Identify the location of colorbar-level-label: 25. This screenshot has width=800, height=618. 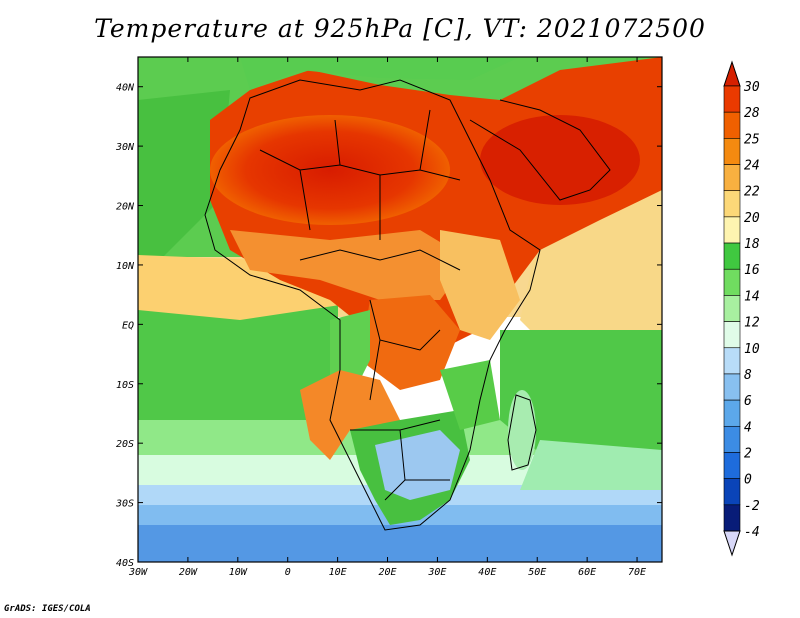
(752, 139).